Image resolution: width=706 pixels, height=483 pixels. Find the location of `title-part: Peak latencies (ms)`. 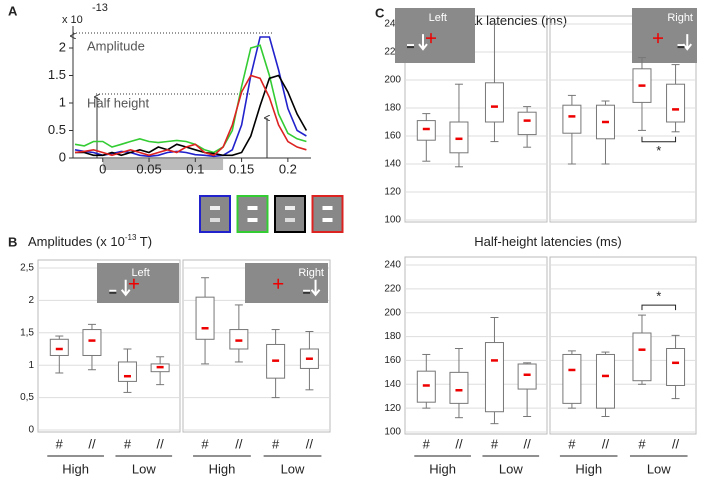

title-part: Peak latencies (ms) is located at coordinates (510, 20).